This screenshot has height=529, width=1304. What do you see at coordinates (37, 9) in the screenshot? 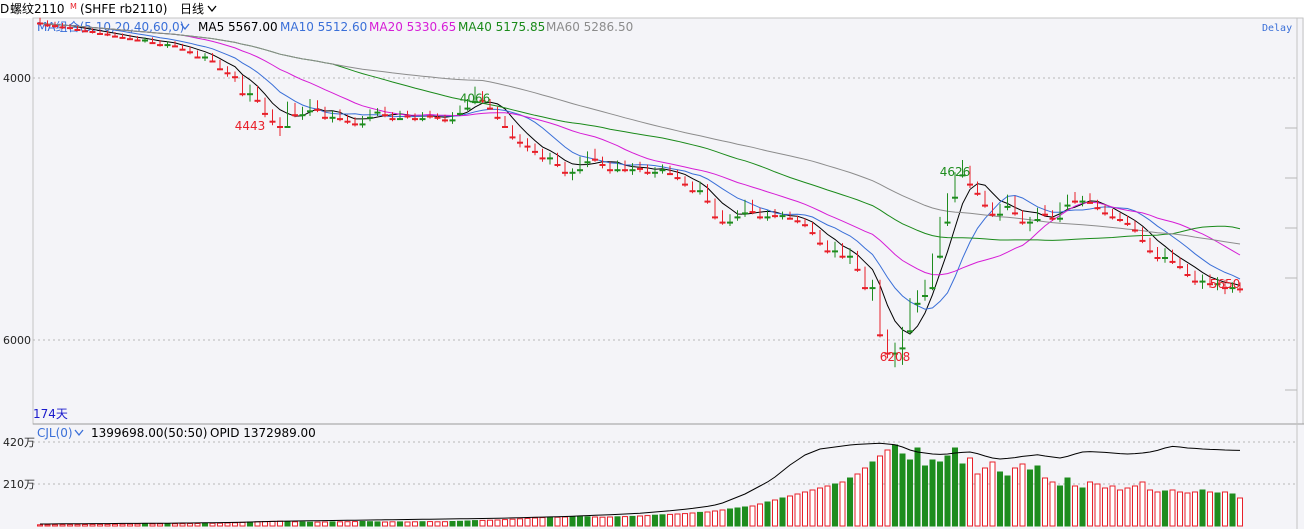
I see `symbol-name: 螺纹2110` at bounding box center [37, 9].